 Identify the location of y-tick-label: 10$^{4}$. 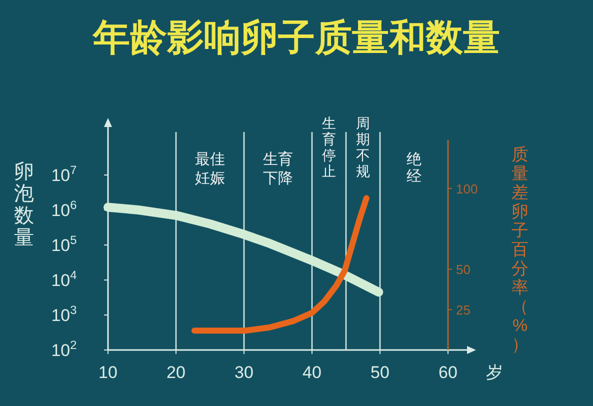
(64, 279).